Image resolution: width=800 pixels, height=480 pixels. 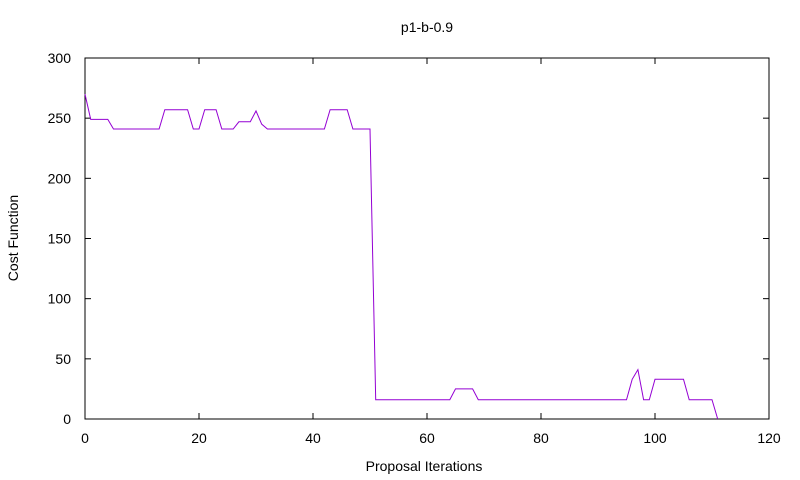 What do you see at coordinates (60, 299) in the screenshot?
I see `y-tick-label: 100` at bounding box center [60, 299].